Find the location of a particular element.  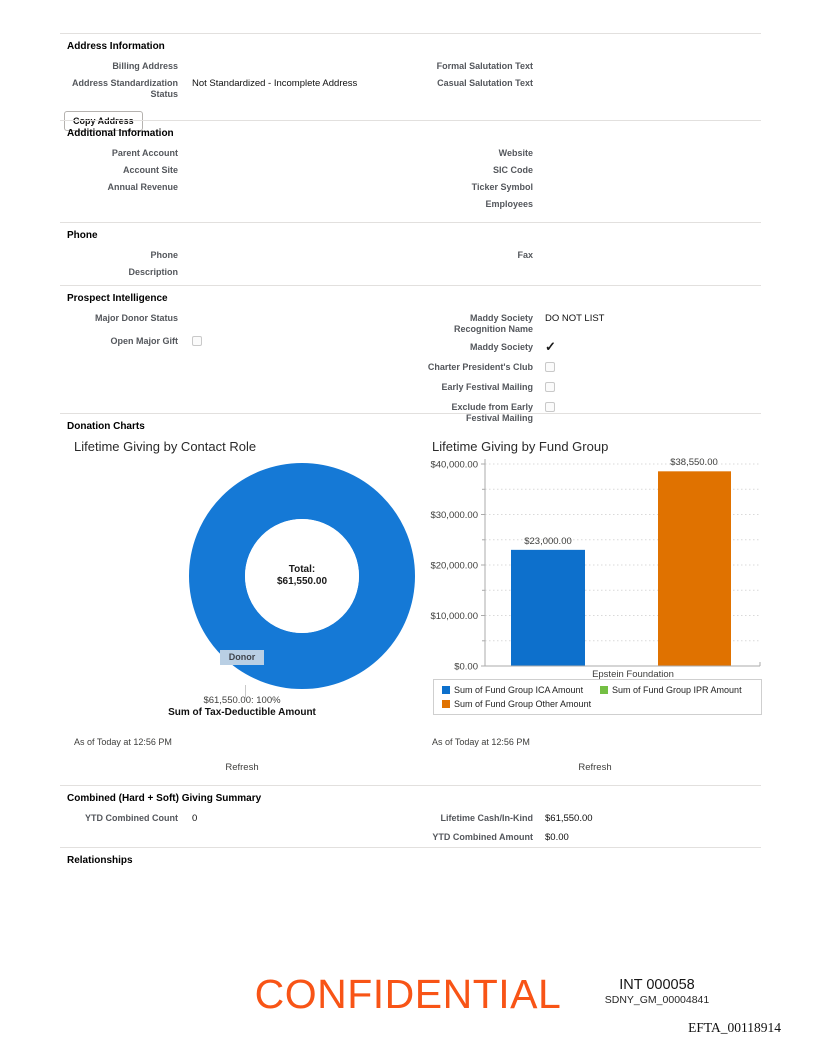

section-relationships: Relationships is located at coordinates (410, 857).